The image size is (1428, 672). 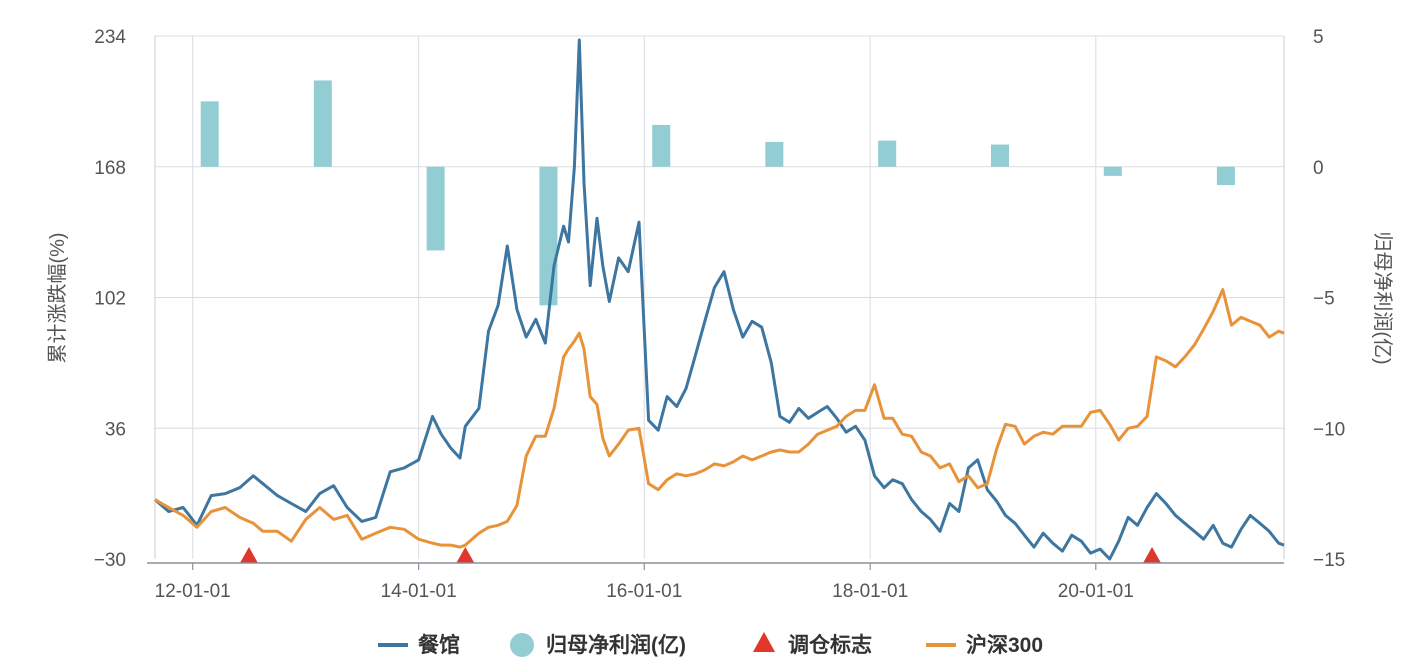 What do you see at coordinates (710, 644) in the screenshot?
I see `legend: 餐馆 归母净利润(亿) 调仓标志 沪深300` at bounding box center [710, 644].